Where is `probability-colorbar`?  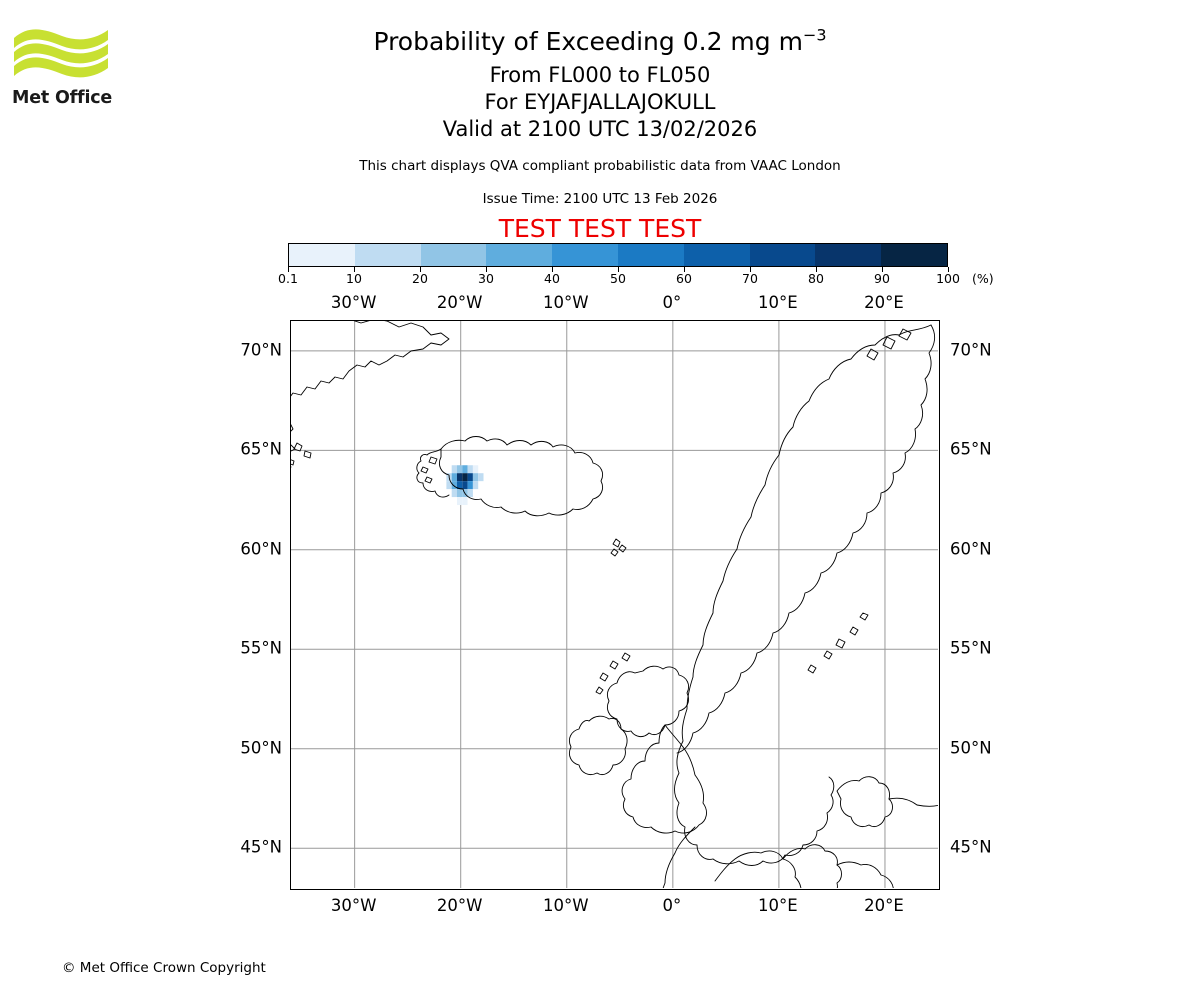
probability-colorbar is located at coordinates (618, 255).